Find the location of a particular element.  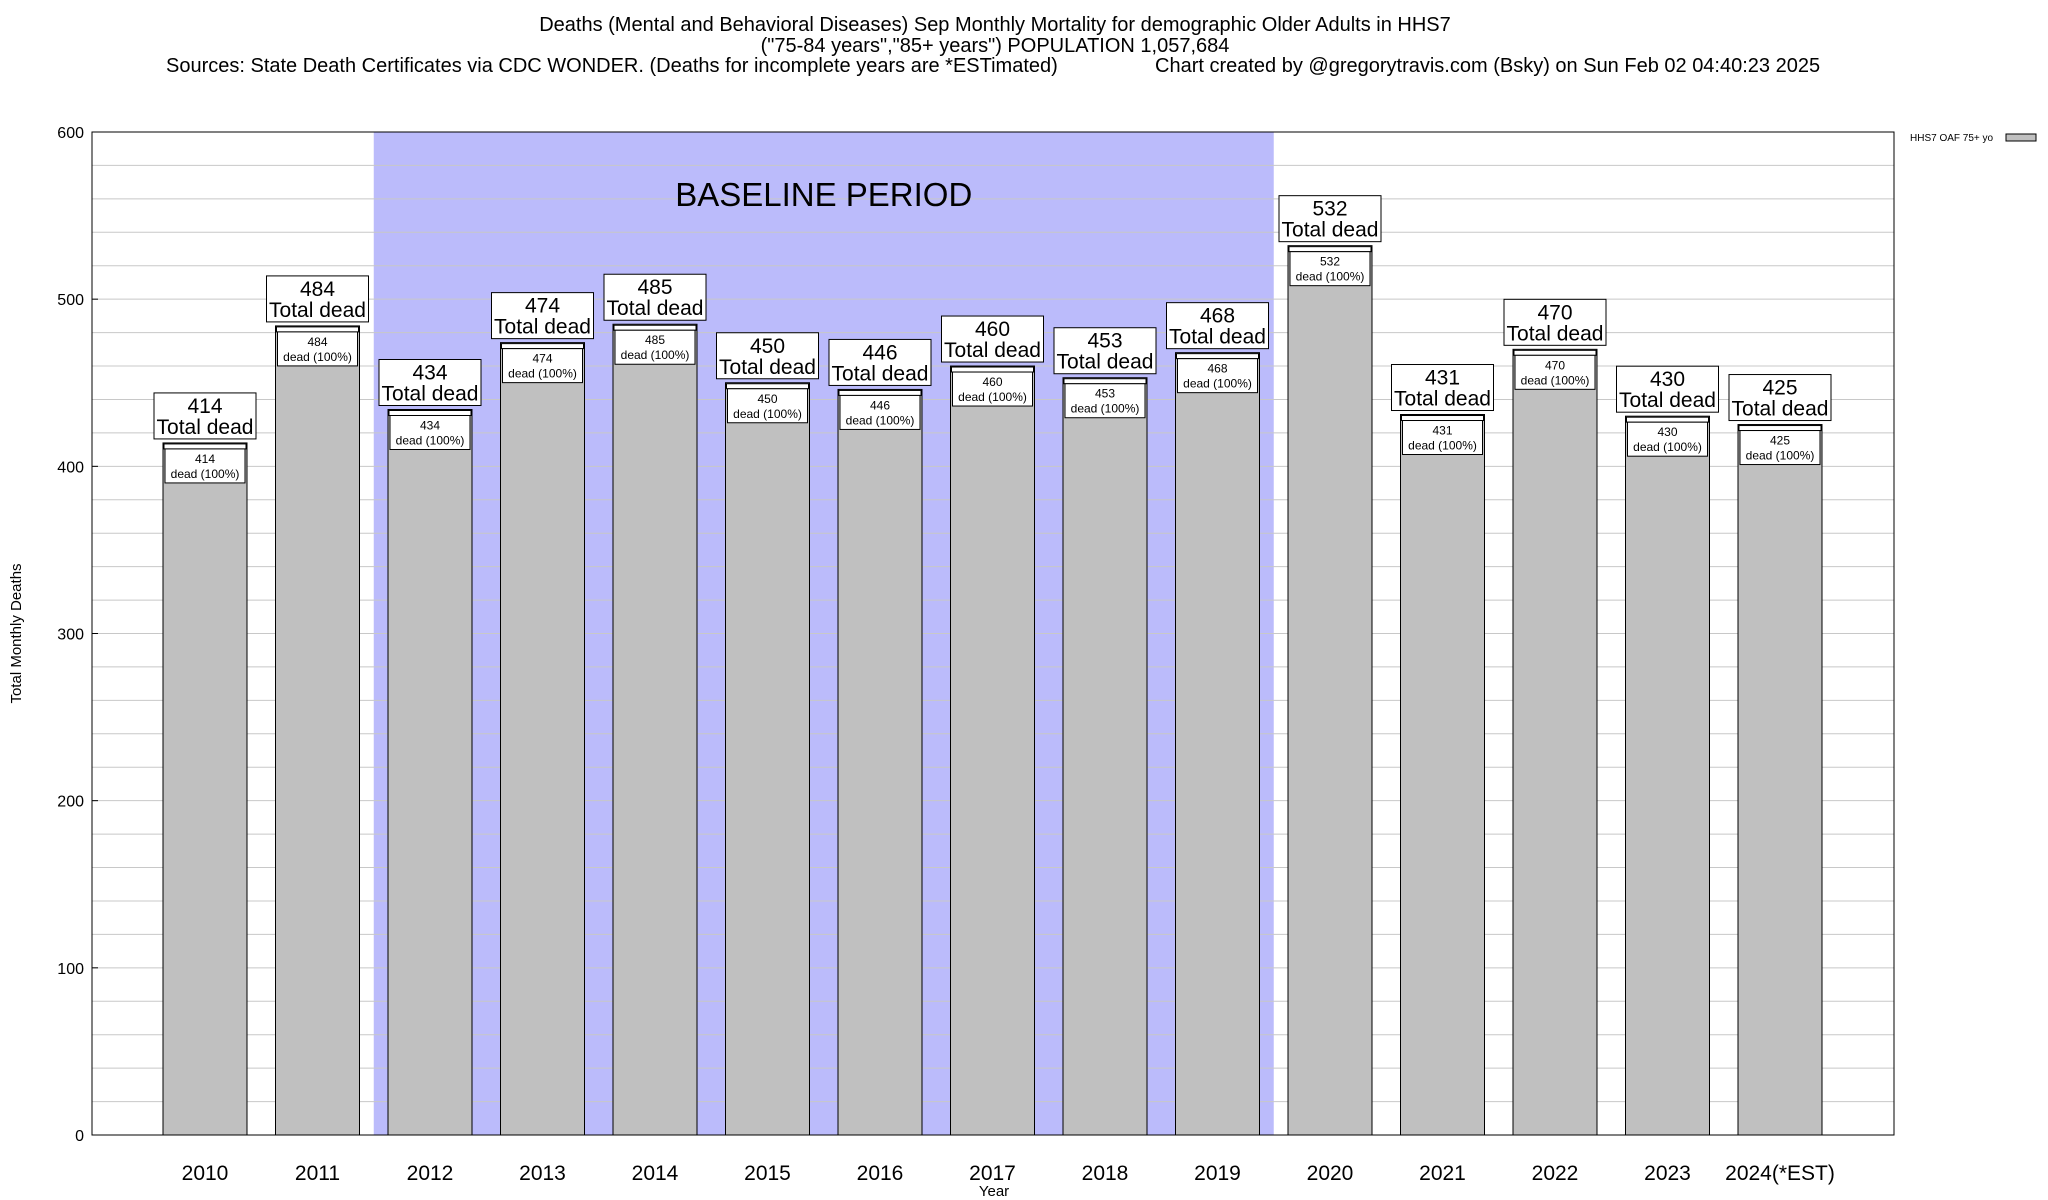

total-label-value: 446 is located at coordinates (879, 352).